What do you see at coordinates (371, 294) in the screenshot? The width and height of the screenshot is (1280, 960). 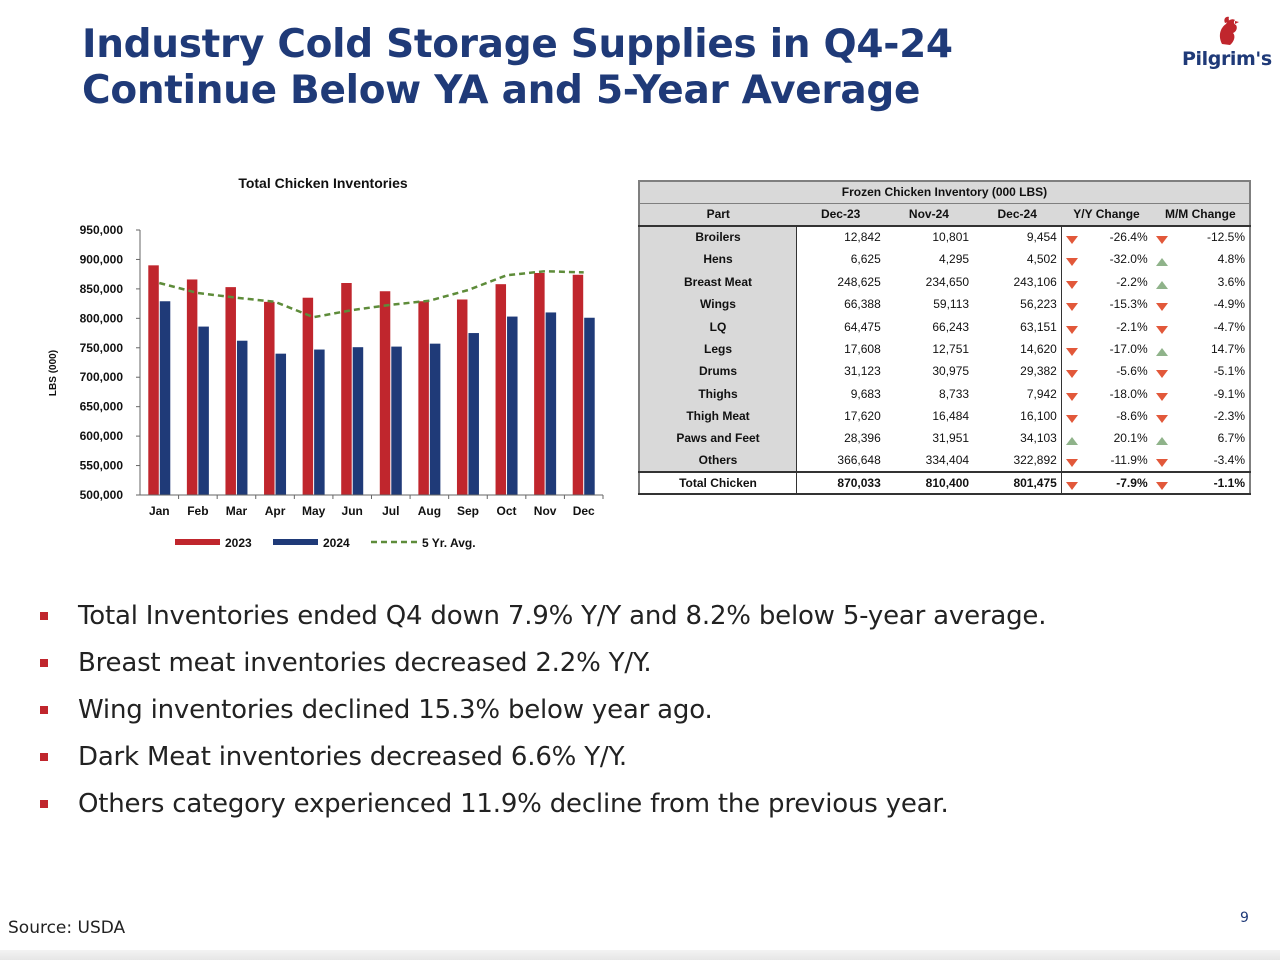 I see `chart-avg-line` at bounding box center [371, 294].